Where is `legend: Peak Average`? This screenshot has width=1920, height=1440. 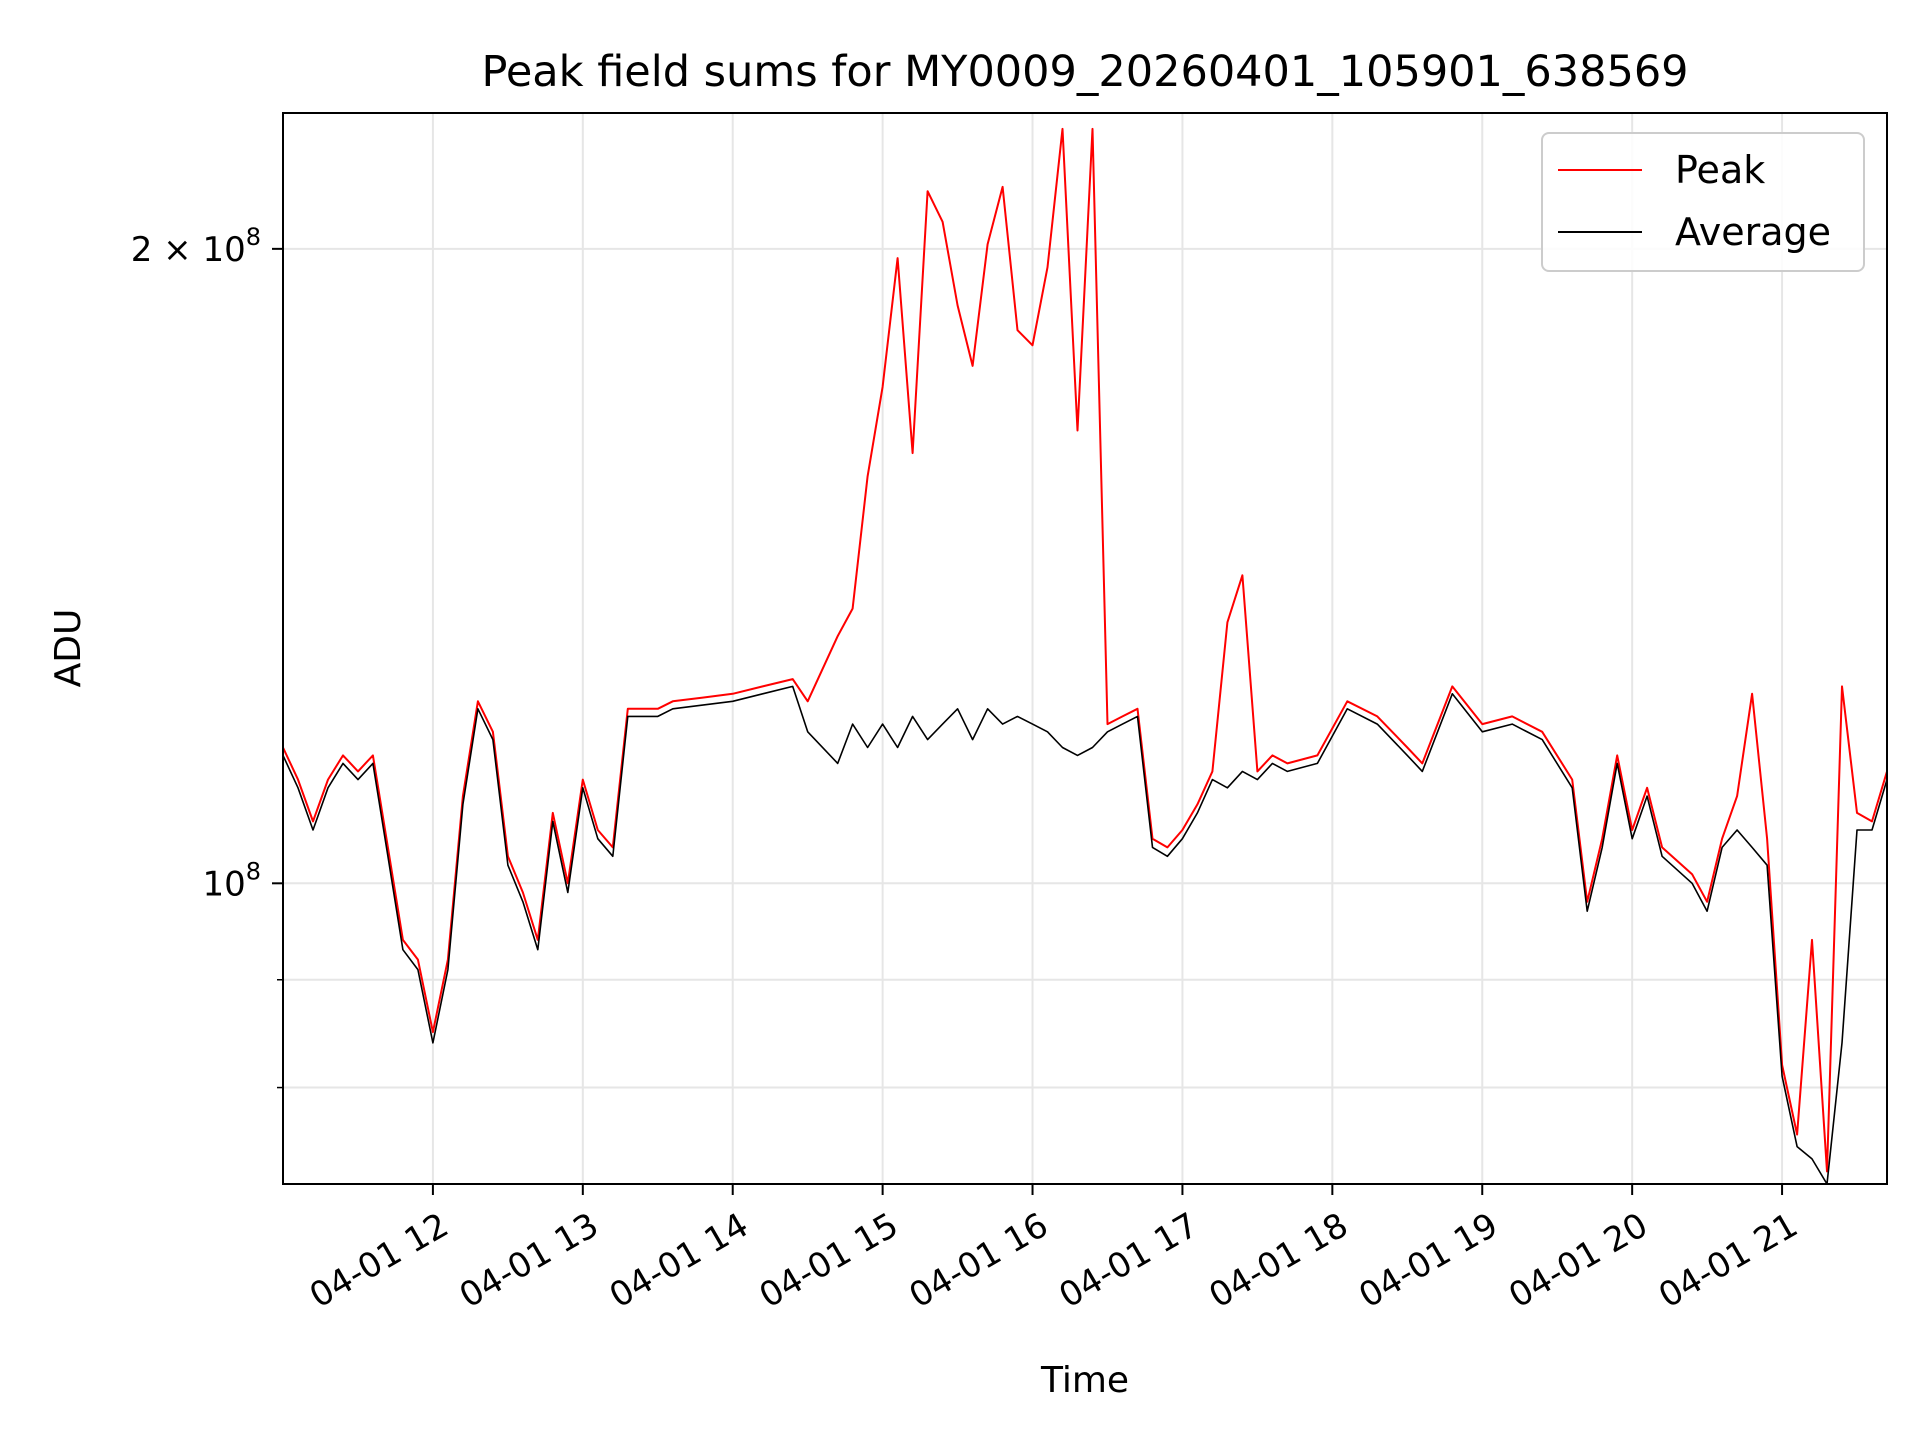
legend: Peak Average is located at coordinates (1703, 202).